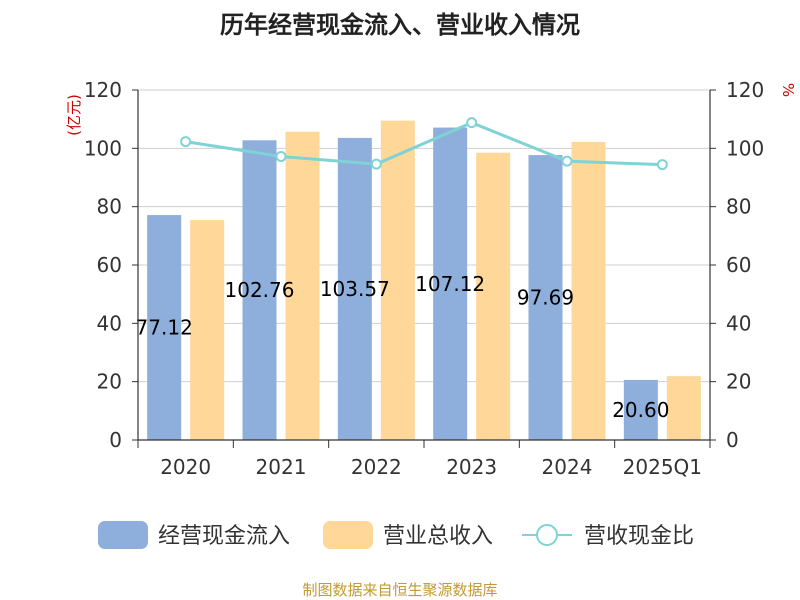 The width and height of the screenshot is (800, 600). I want to click on left-tick-label: 120, so click(103, 90).